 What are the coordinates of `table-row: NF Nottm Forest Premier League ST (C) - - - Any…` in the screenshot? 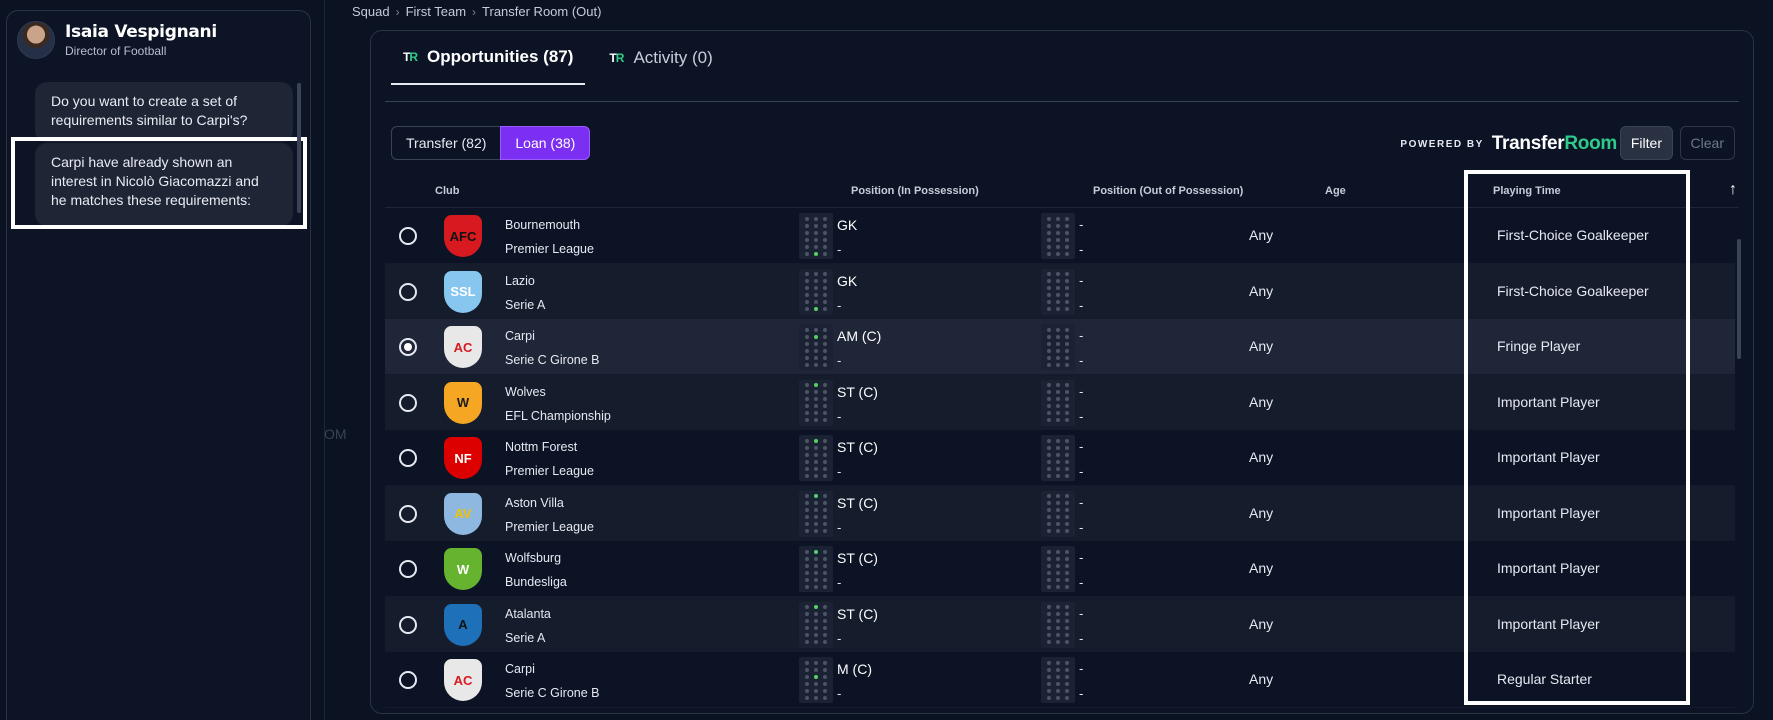 It's located at (1060, 458).